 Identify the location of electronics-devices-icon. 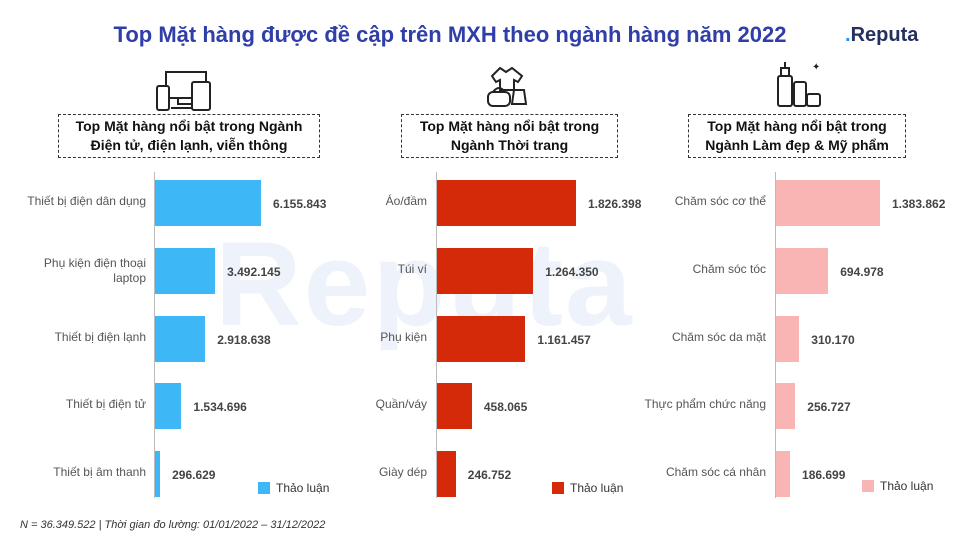
(183, 91).